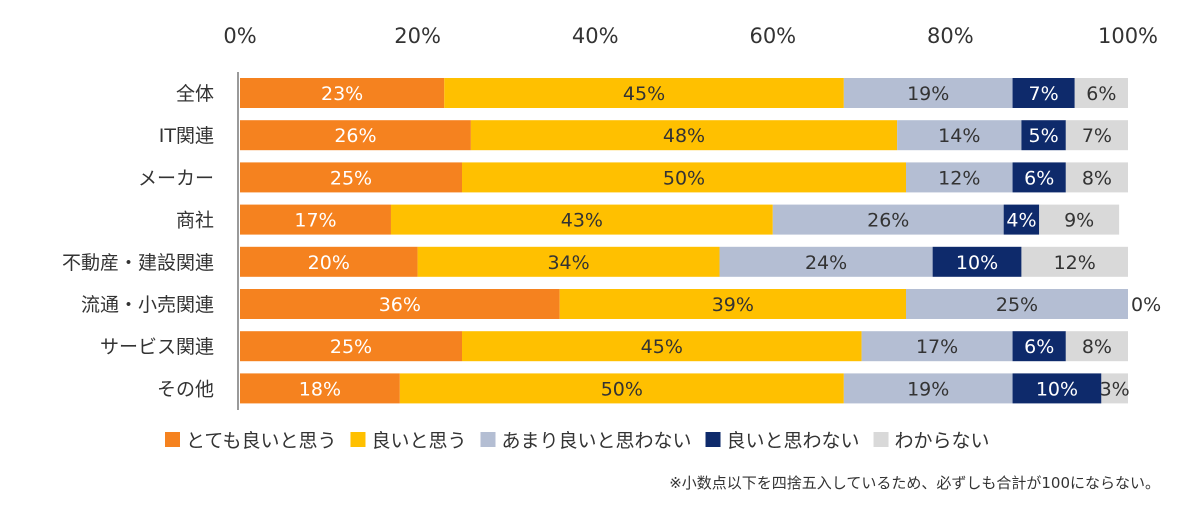 The image size is (1200, 507). What do you see at coordinates (942, 441) in the screenshot?
I see `legend-label: わからない` at bounding box center [942, 441].